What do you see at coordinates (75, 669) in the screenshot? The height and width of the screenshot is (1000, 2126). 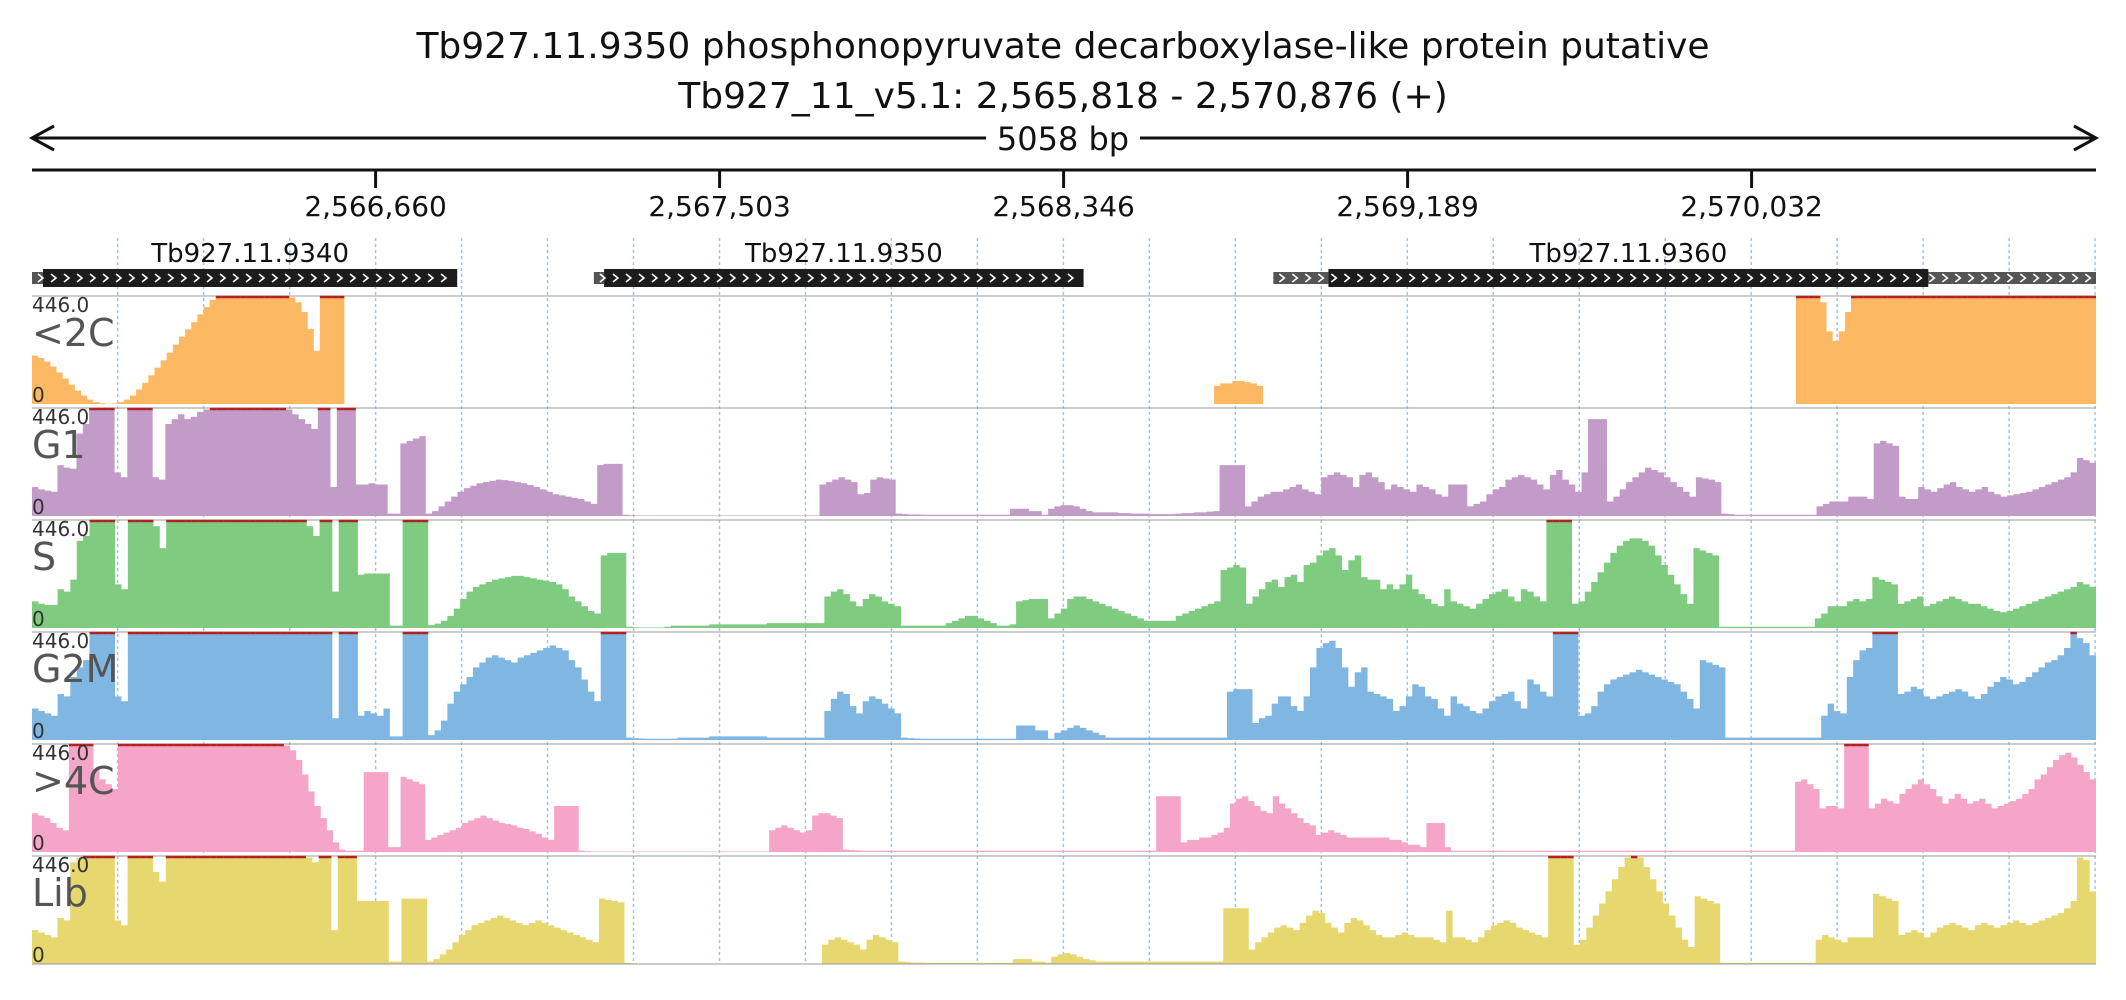 I see `track-name-label: G2M` at bounding box center [75, 669].